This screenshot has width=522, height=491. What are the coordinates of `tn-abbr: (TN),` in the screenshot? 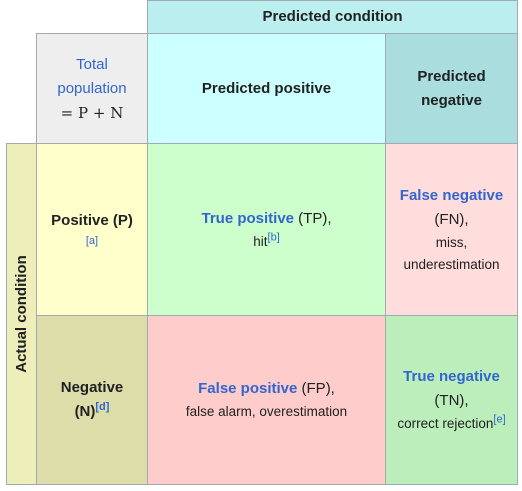 It's located at (451, 401).